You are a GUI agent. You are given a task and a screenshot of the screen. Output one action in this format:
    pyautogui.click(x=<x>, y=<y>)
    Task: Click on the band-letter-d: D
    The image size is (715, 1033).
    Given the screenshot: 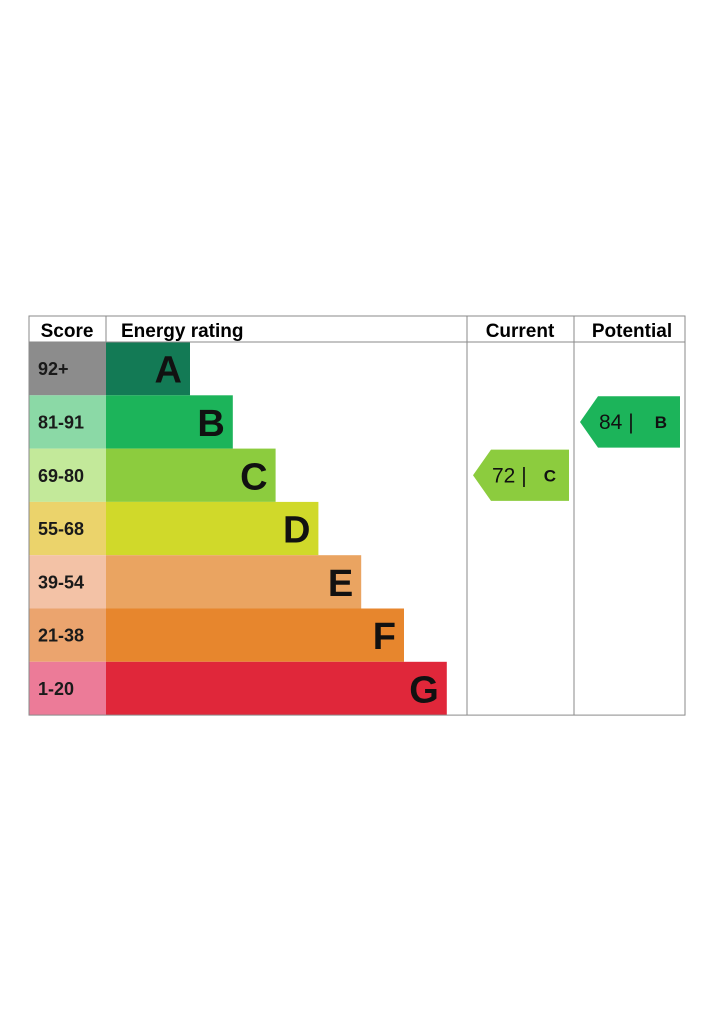 What is the action you would take?
    pyautogui.click(x=296, y=531)
    